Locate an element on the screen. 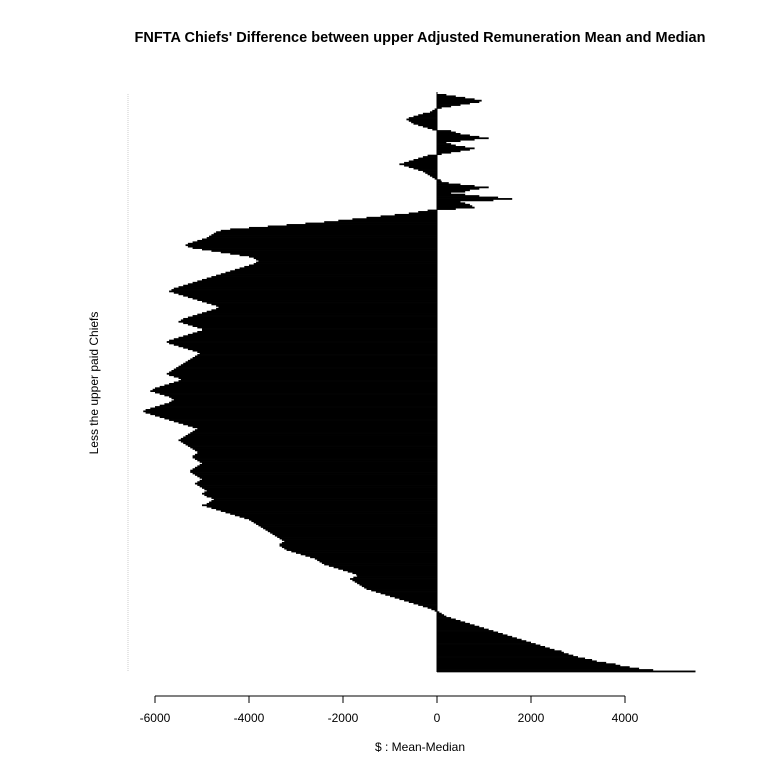  x-tick-label: 0 is located at coordinates (437, 718).